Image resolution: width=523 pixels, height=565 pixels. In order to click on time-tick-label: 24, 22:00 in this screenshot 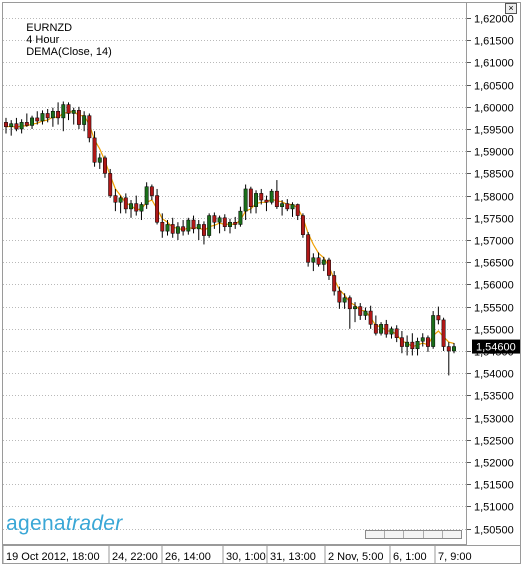, I will do `click(135, 557)`.